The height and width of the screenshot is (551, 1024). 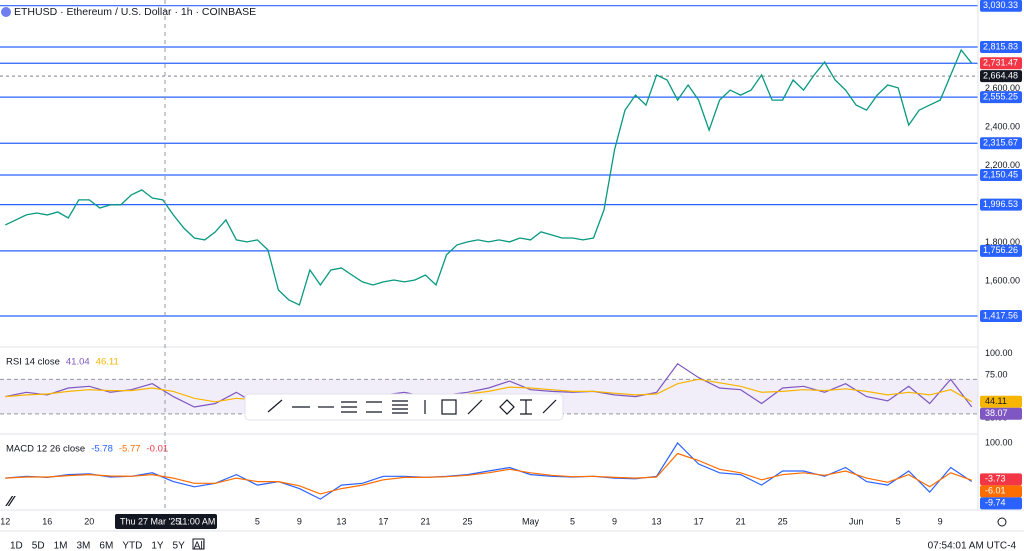 I want to click on crosshair-date: Thu 27 Mar '25, so click(x=150, y=521).